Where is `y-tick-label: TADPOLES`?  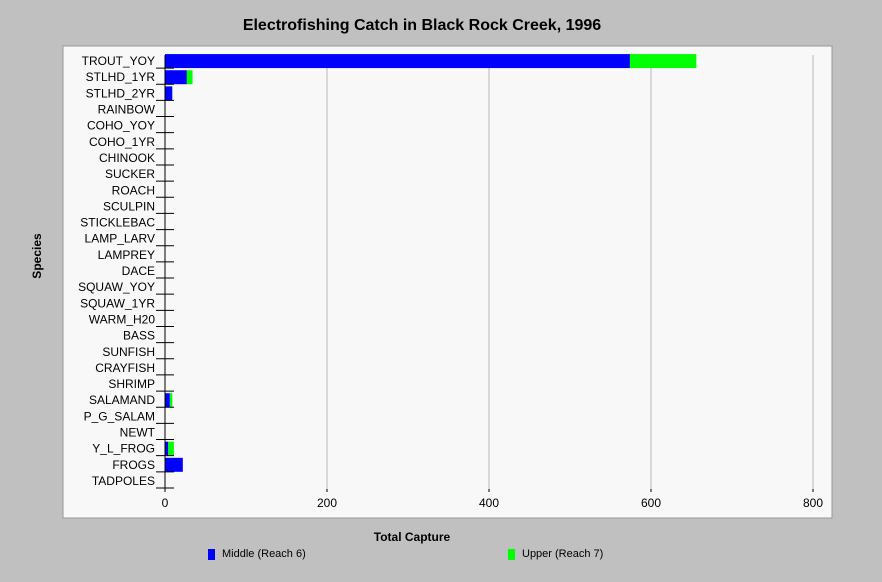 y-tick-label: TADPOLES is located at coordinates (123, 481).